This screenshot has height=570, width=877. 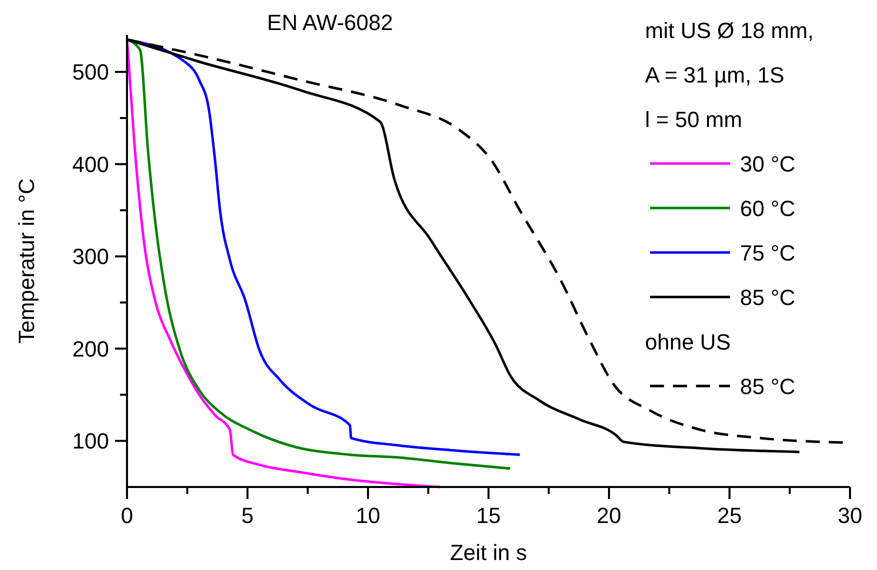 What do you see at coordinates (768, 253) in the screenshot?
I see `legend-label: 75 °C` at bounding box center [768, 253].